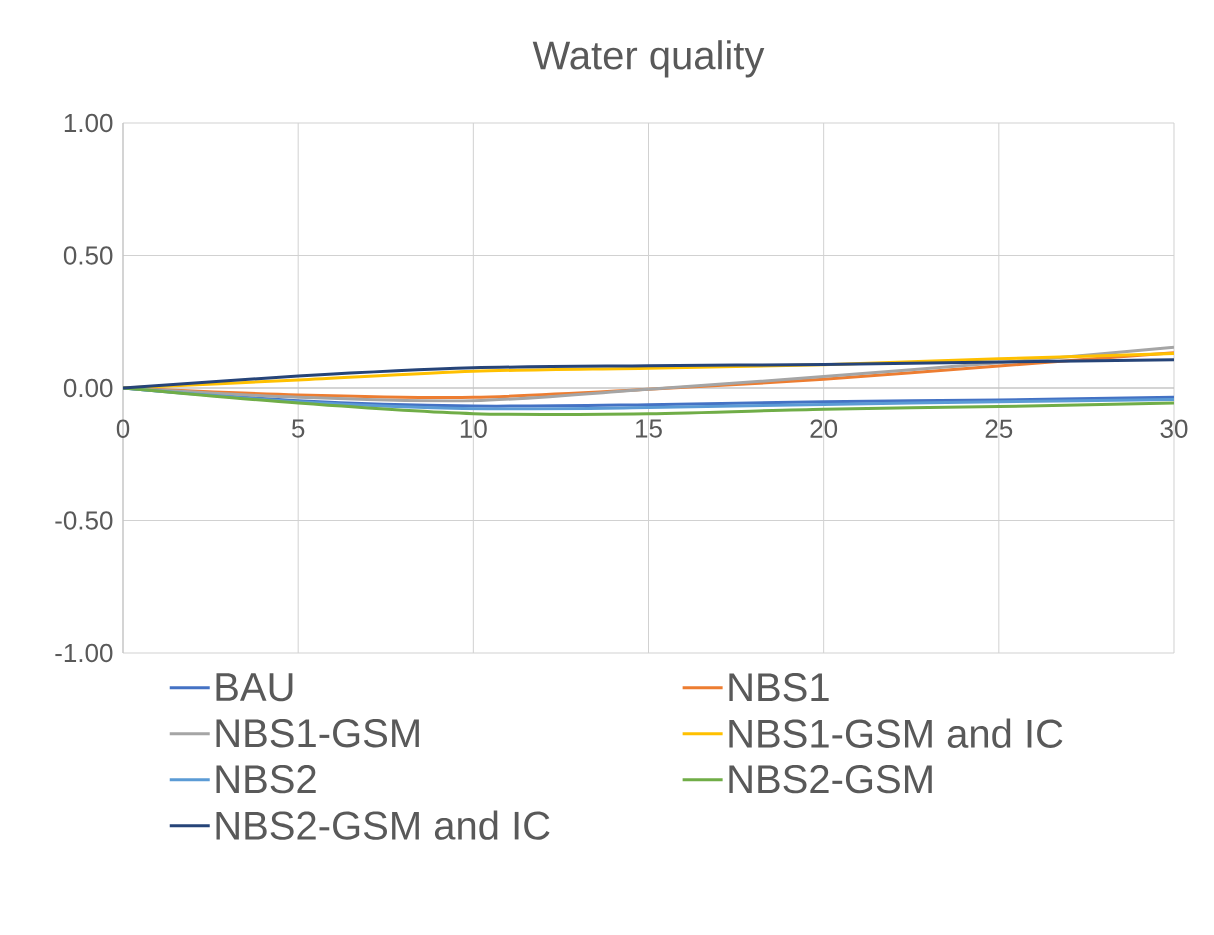  Describe the element at coordinates (1174, 428) in the screenshot. I see `x-tick-label: 30` at that location.